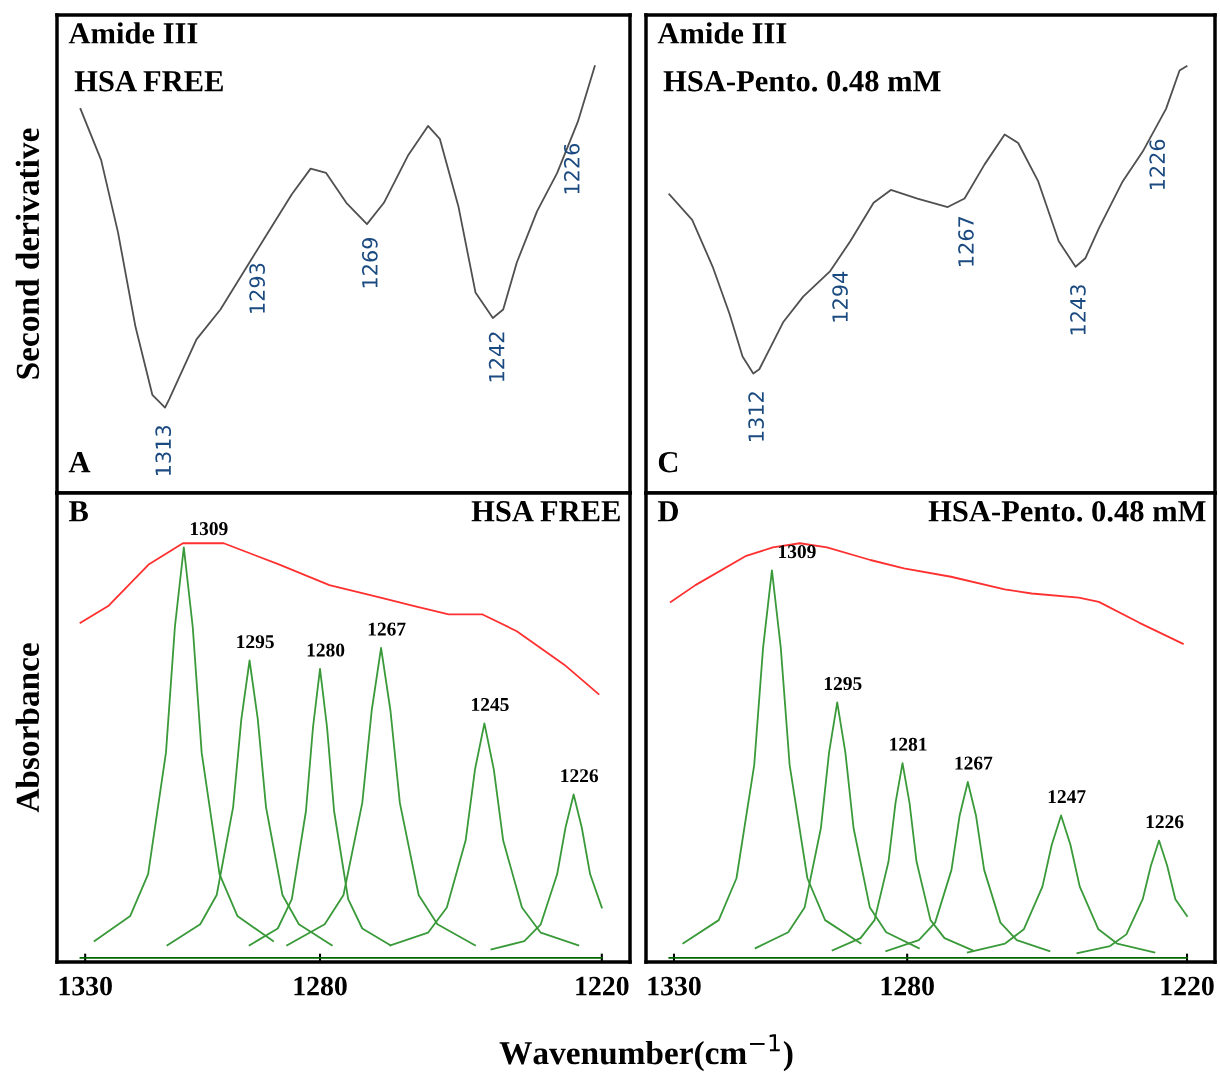 This screenshot has height=1077, width=1220. I want to click on annotation: 1313, so click(163, 450).